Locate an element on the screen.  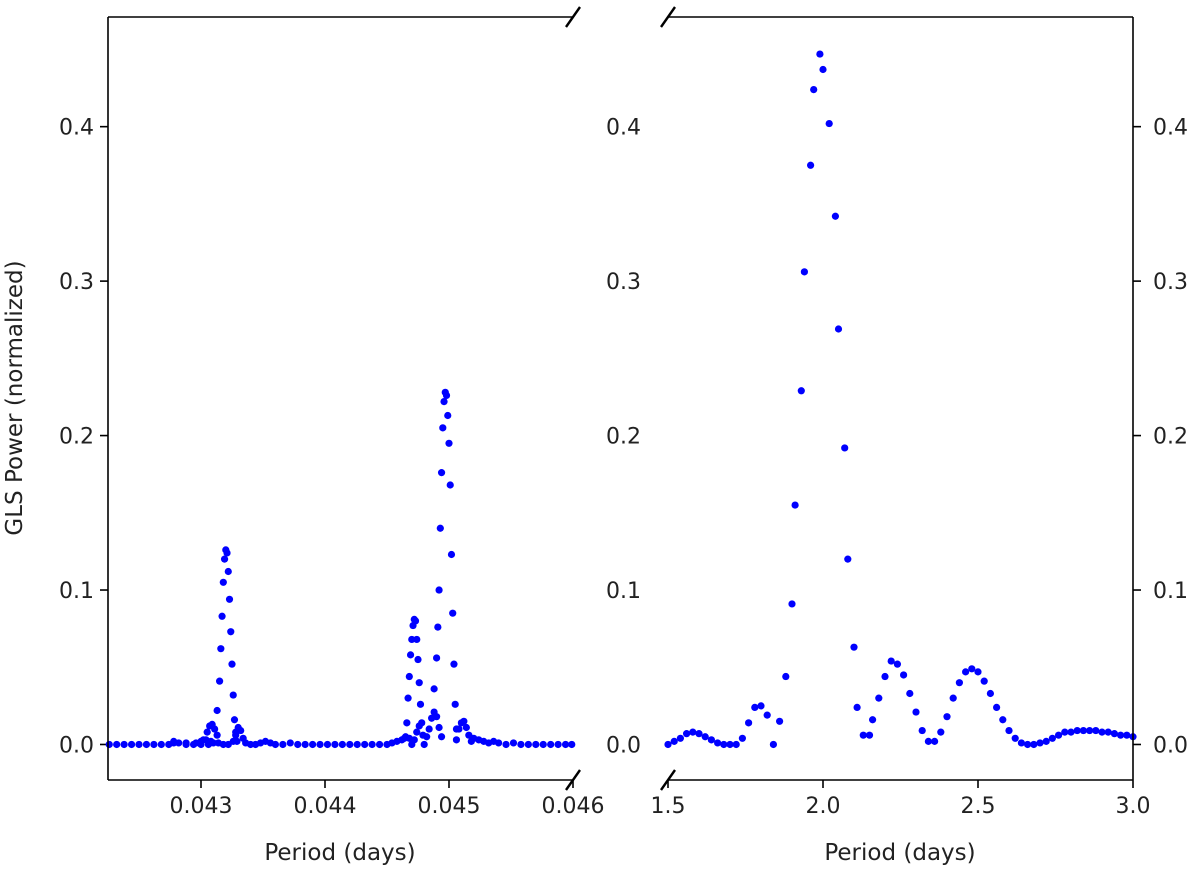
right-inner-y-tick-label: 0.4 is located at coordinates (623, 128).